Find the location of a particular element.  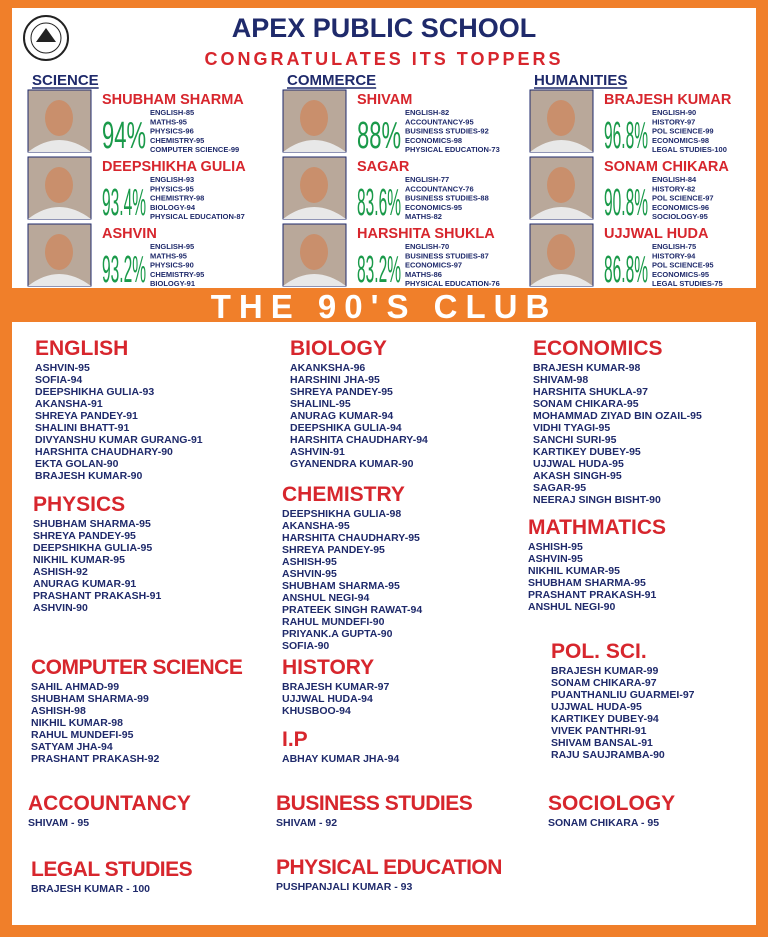

club-entry: ASHISH-95 is located at coordinates (555, 547).